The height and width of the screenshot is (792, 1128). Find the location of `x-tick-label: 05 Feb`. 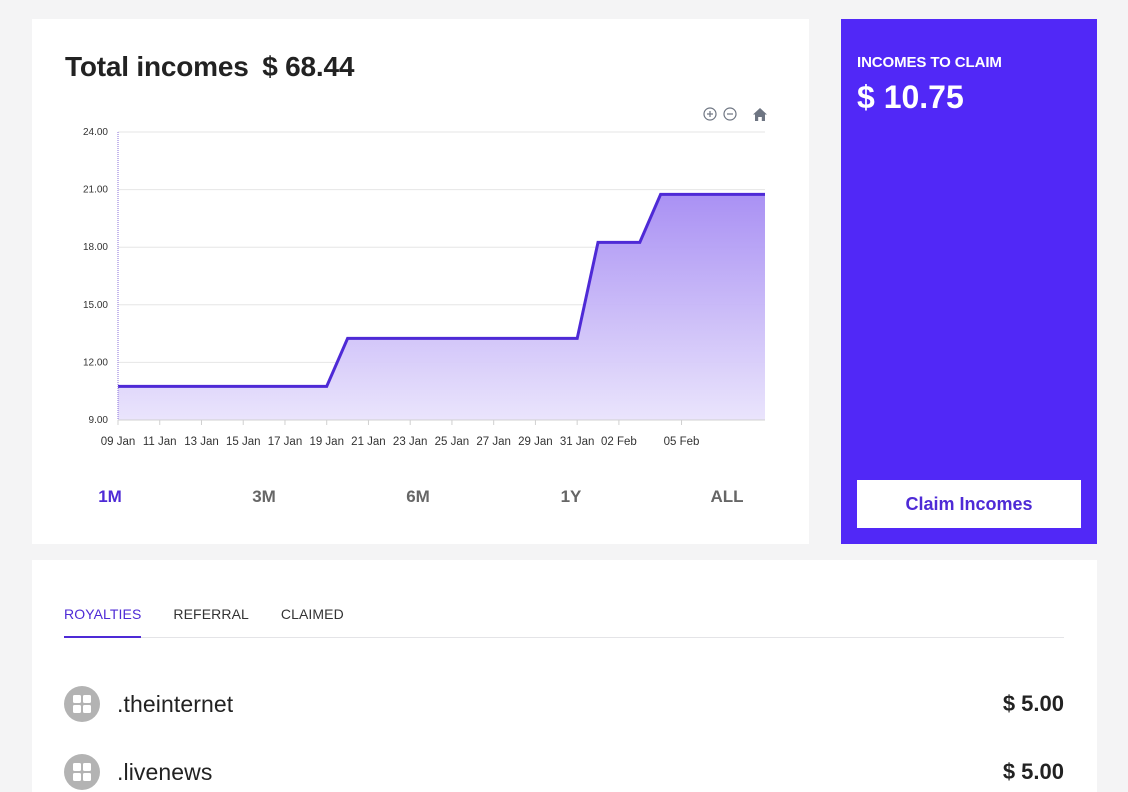

x-tick-label: 05 Feb is located at coordinates (682, 442).